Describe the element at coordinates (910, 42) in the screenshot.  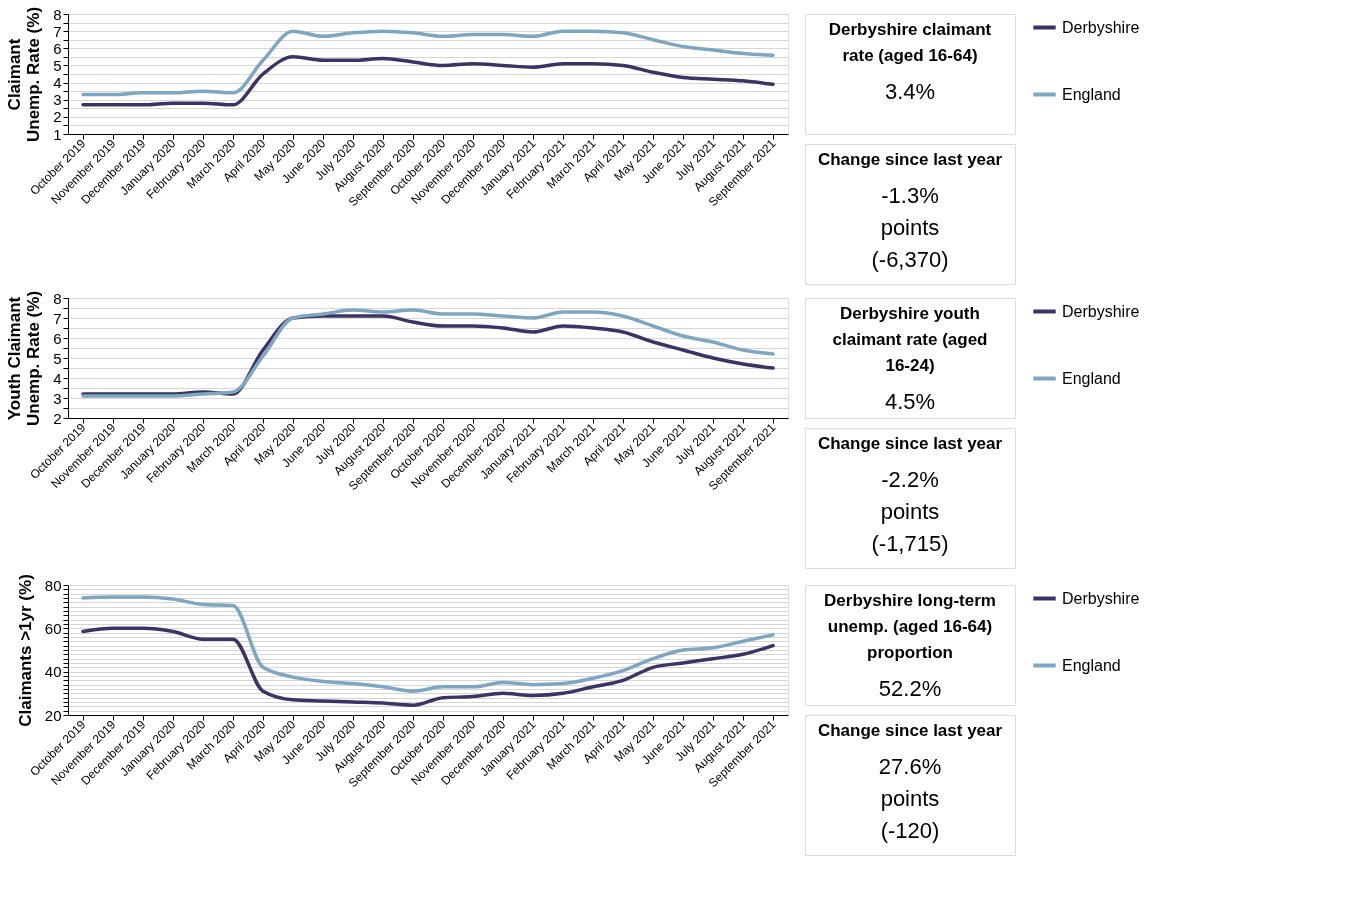
I see `text: Derbyshire claimant rate (aged 16-64)` at that location.